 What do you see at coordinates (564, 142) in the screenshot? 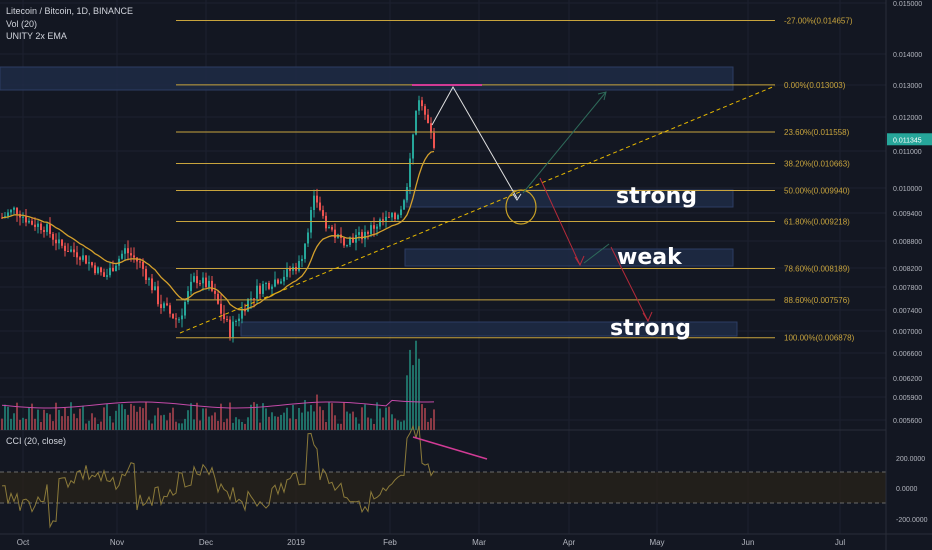
I see `bull-arrow` at bounding box center [564, 142].